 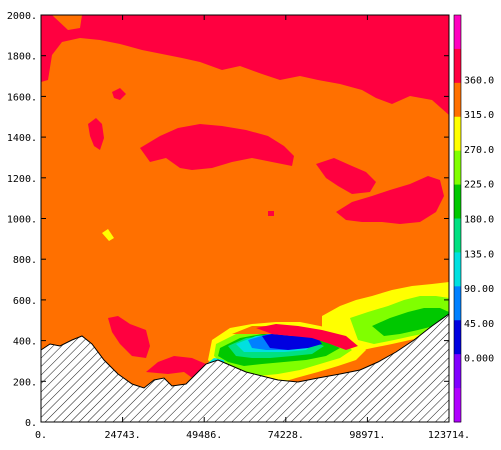 What do you see at coordinates (22, 57) in the screenshot?
I see `y-tick-label: 1800.` at bounding box center [22, 57].